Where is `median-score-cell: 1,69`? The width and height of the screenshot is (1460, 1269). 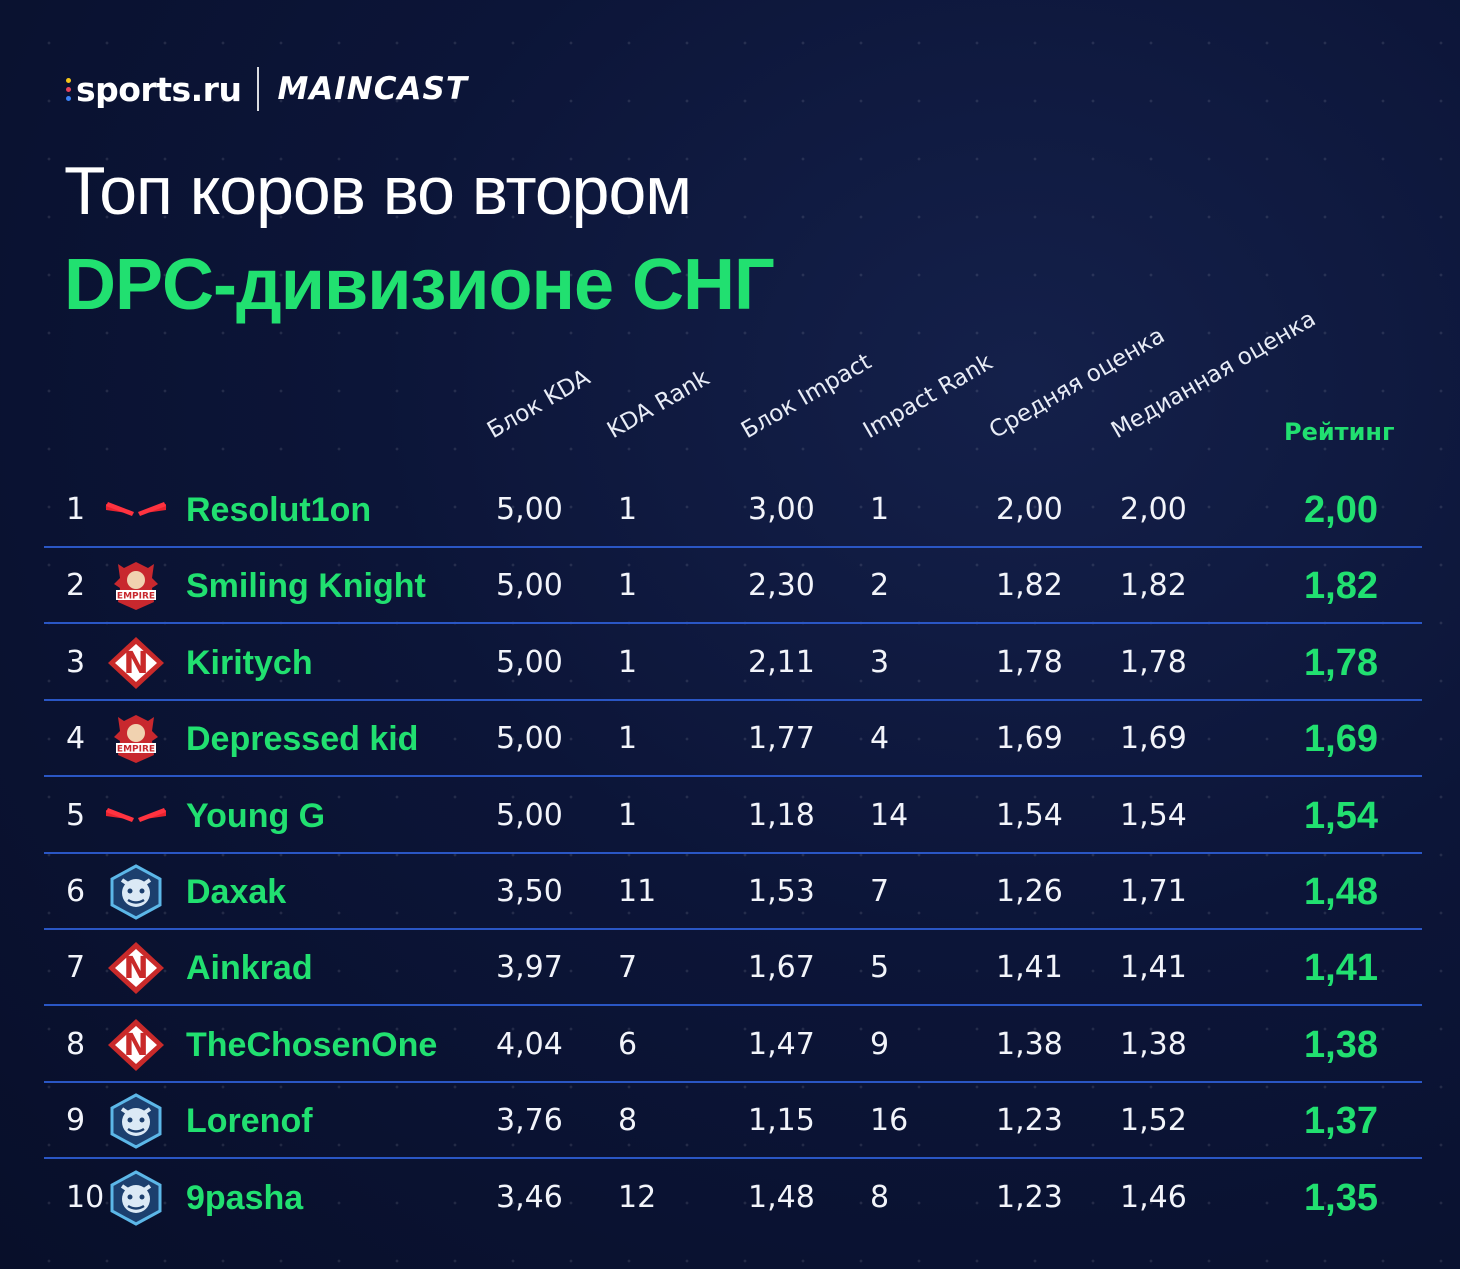 median-score-cell: 1,69 is located at coordinates (1153, 739).